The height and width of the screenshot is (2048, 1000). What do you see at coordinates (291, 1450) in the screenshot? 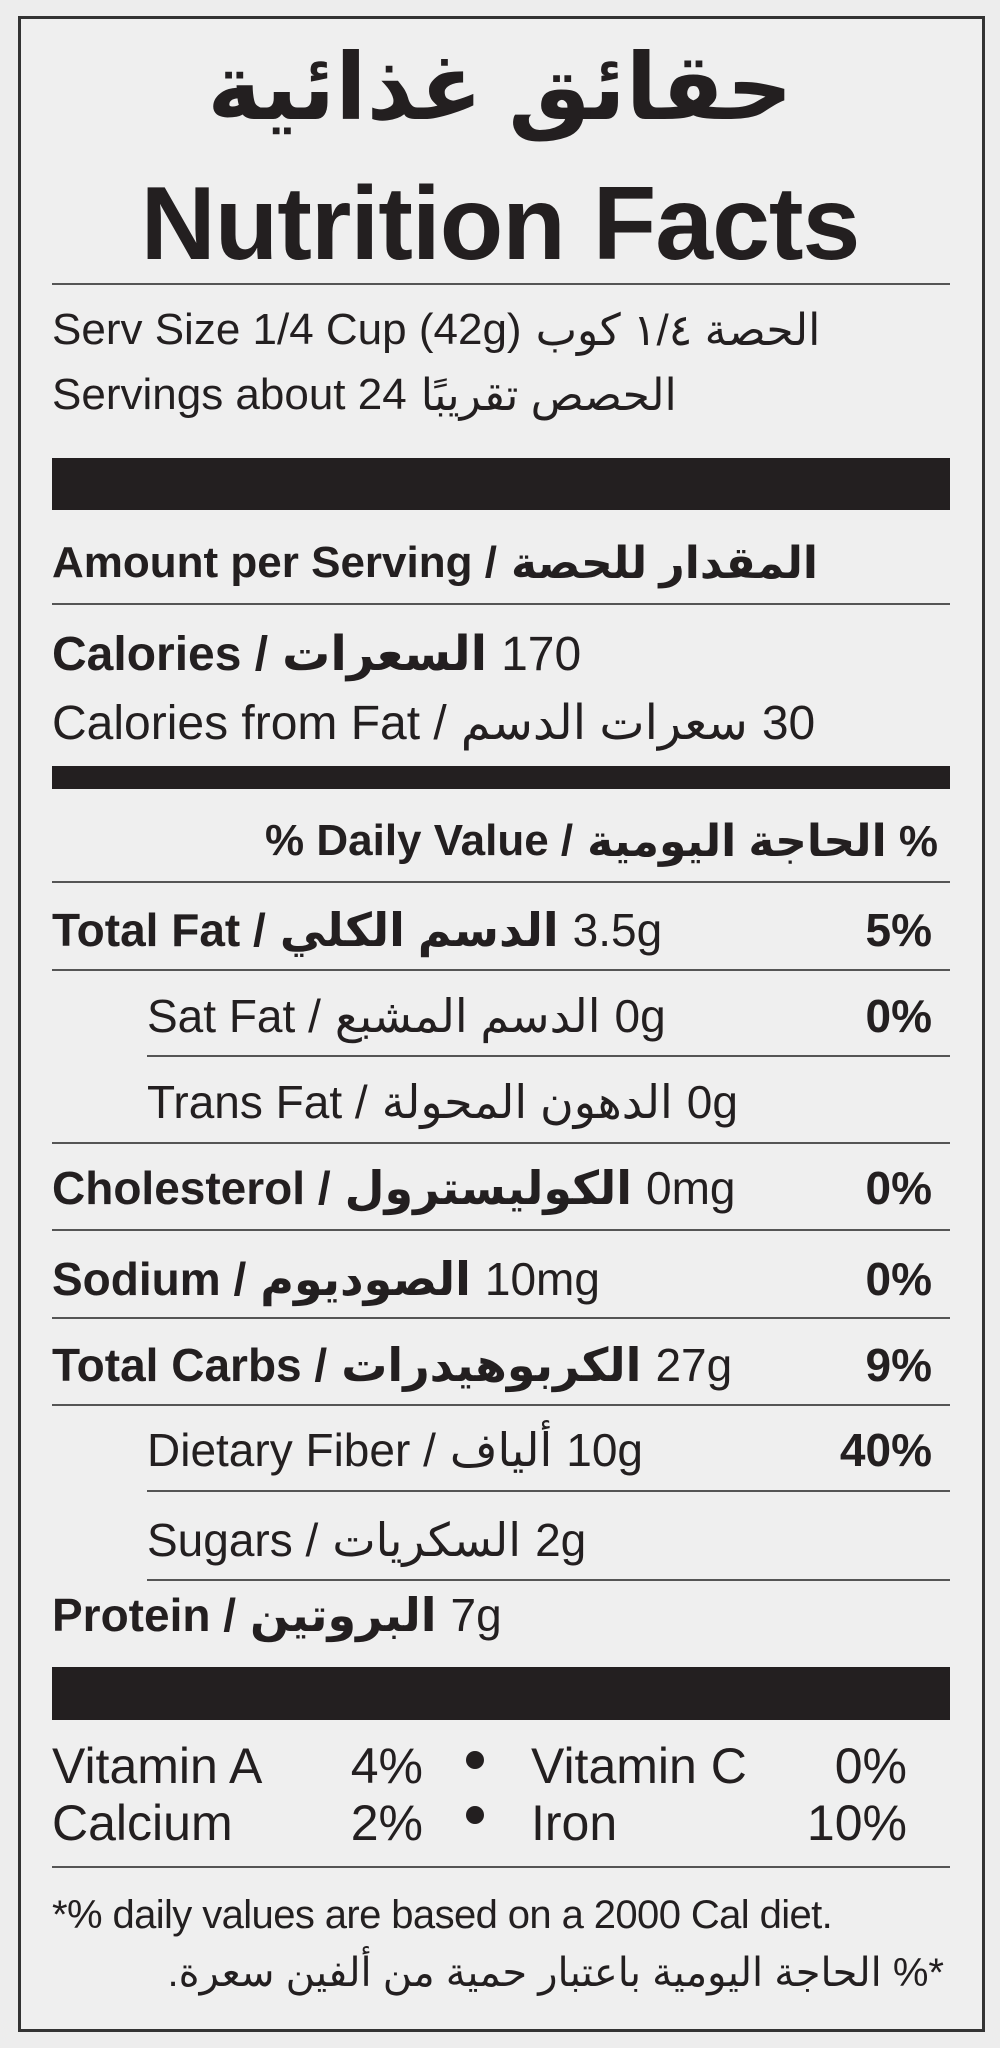
I see `nutrient-name-en: Dietary Fiber /` at bounding box center [291, 1450].